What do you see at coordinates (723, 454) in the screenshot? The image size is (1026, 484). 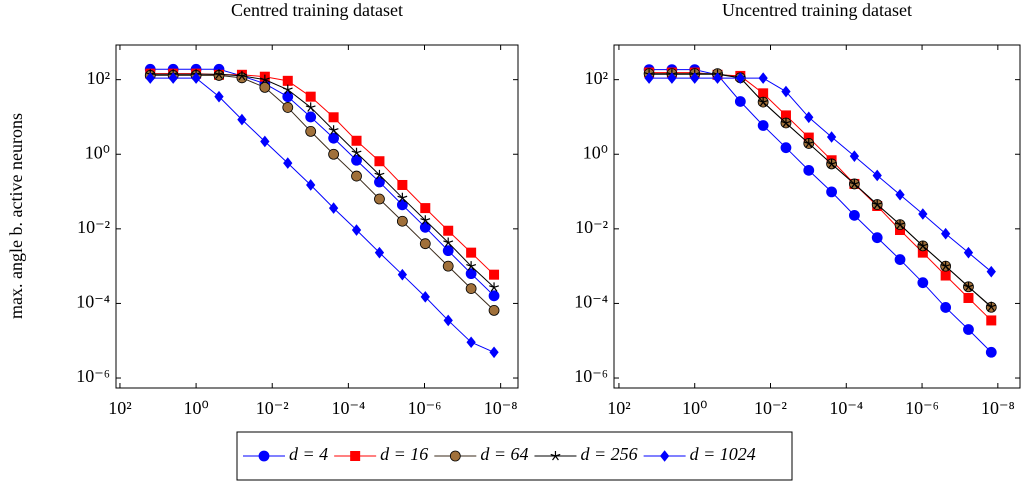 I see `legend-label: d = 1024` at bounding box center [723, 454].